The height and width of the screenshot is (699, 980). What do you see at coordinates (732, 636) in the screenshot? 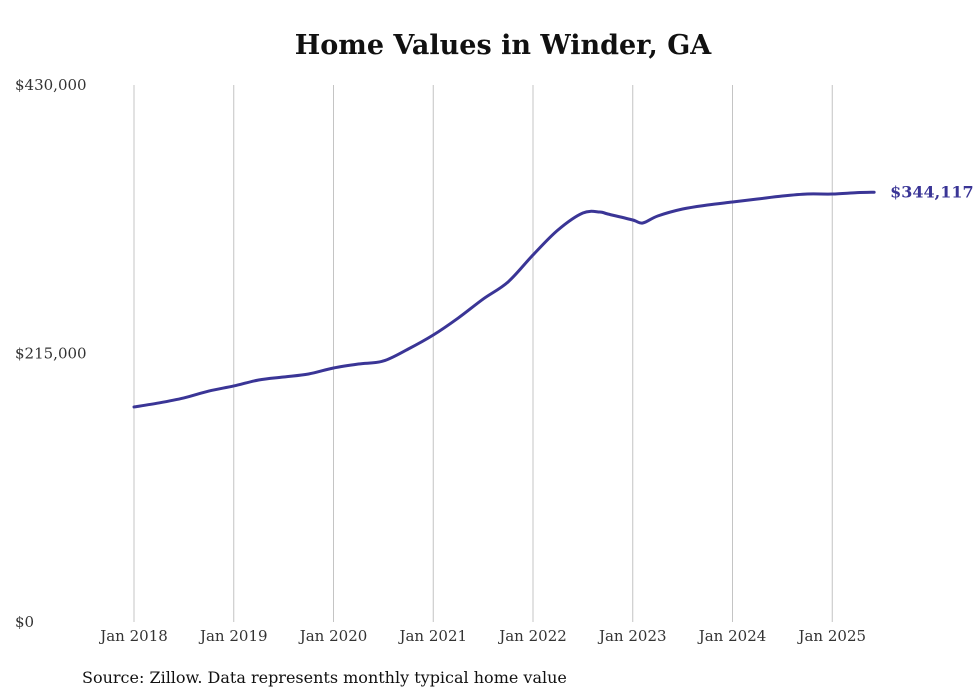
I see `x-tick-label: Jan 2024` at bounding box center [732, 636].